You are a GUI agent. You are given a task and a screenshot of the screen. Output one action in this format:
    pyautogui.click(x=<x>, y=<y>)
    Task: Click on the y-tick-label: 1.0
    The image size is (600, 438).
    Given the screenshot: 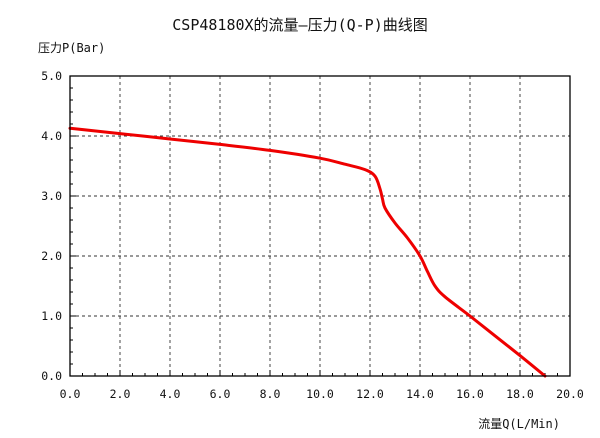 What is the action you would take?
    pyautogui.click(x=51, y=316)
    